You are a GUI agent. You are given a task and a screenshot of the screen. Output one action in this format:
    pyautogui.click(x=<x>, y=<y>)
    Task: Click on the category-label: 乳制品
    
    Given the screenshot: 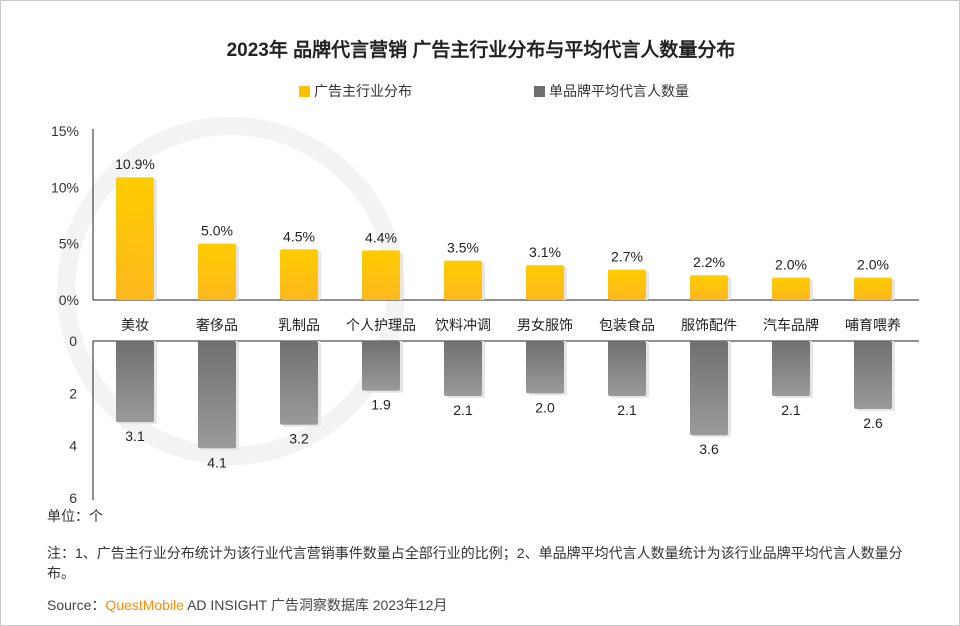 What is the action you would take?
    pyautogui.click(x=299, y=325)
    